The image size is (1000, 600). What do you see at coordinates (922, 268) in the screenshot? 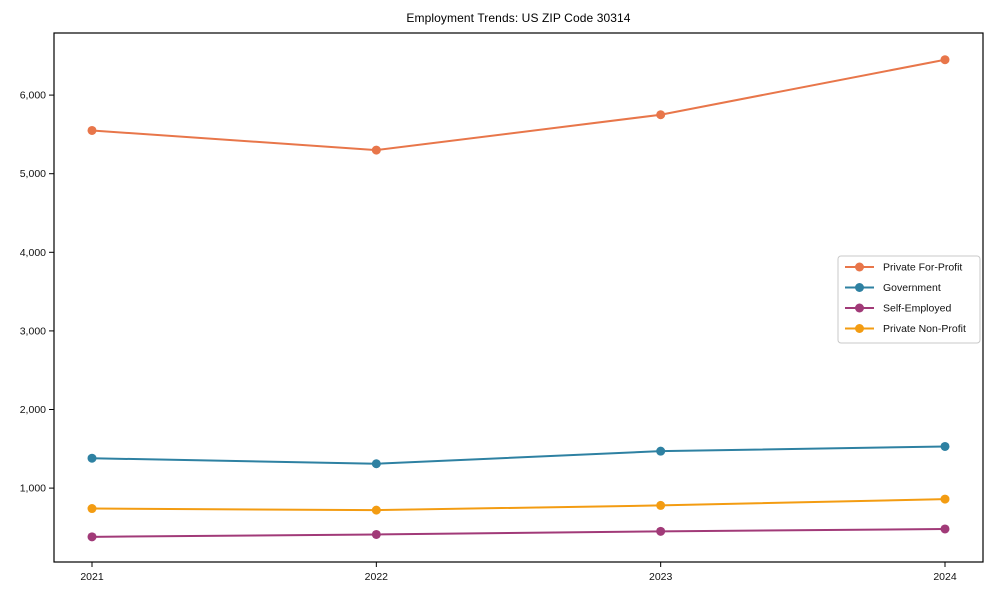
I see `legend-label: Private For-Profit` at bounding box center [922, 268].